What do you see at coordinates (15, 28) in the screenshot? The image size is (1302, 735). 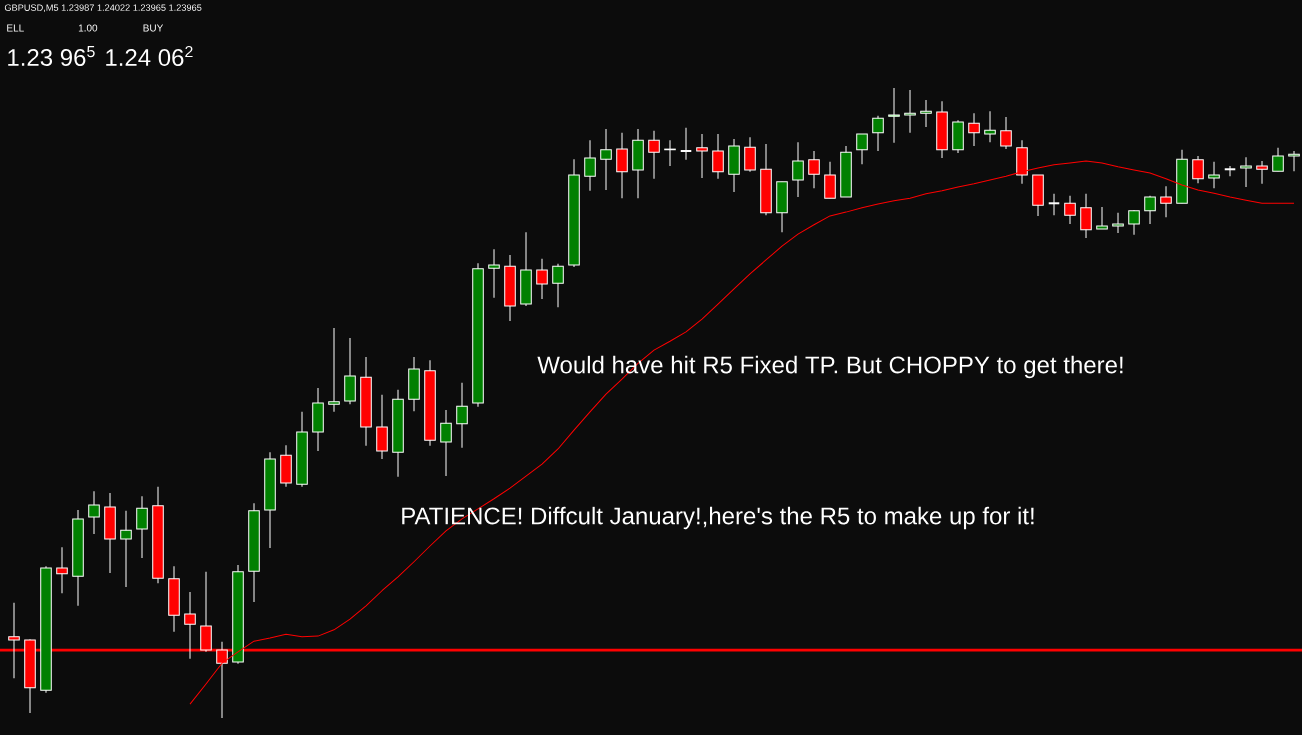 I see `text: ELL` at bounding box center [15, 28].